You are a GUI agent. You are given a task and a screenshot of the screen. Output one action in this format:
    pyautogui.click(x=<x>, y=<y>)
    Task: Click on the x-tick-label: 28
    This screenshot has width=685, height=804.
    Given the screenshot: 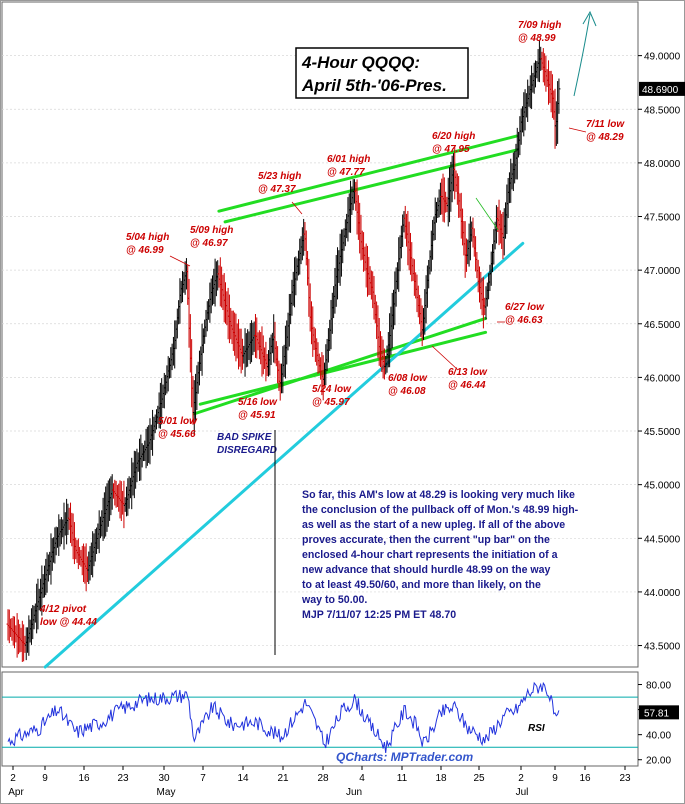 What is the action you would take?
    pyautogui.click(x=323, y=778)
    